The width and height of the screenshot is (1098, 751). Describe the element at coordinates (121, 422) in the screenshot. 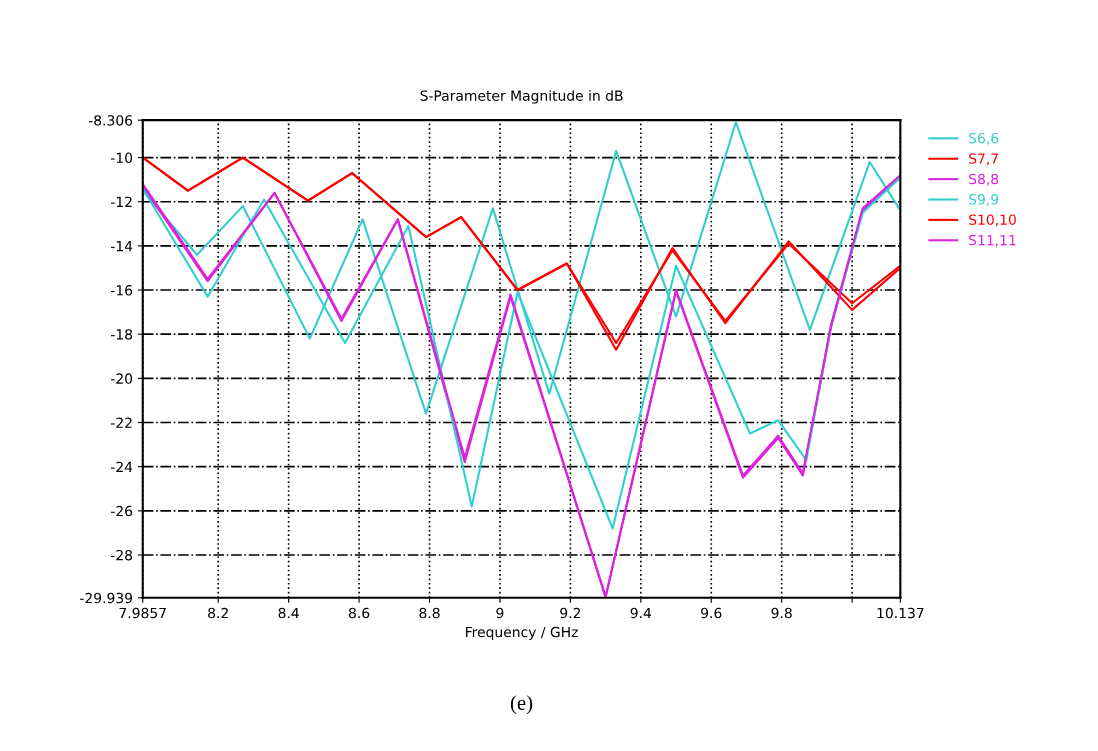

I see `y-tick-label: -22` at that location.